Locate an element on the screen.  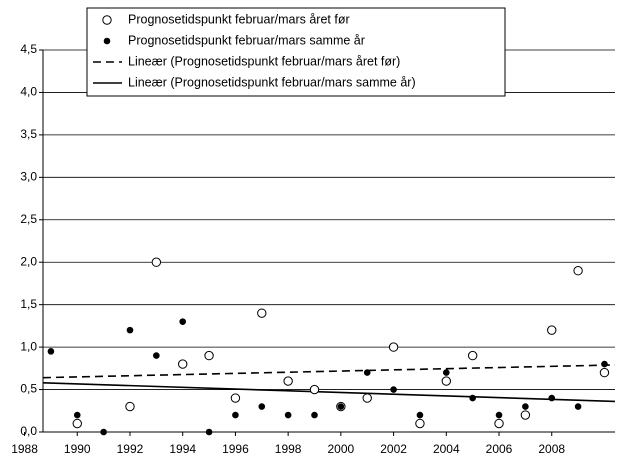
x-tick-label: 1988 is located at coordinates (24, 449).